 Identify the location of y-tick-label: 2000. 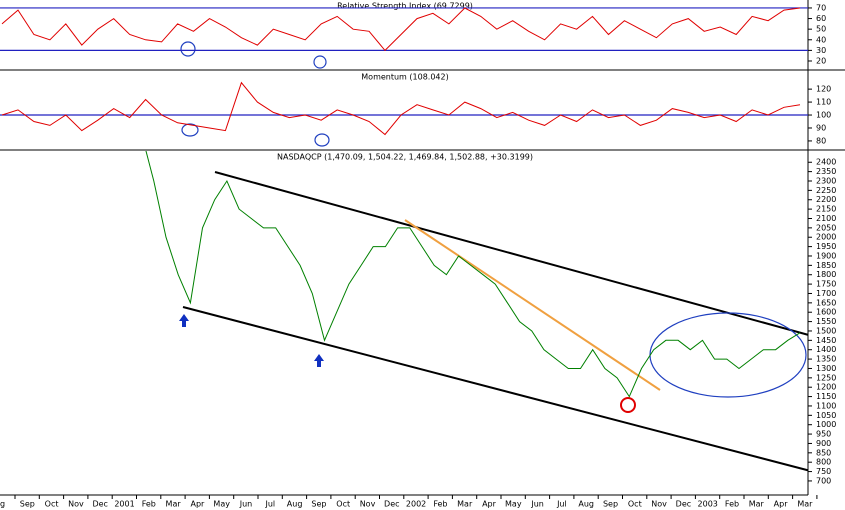
(826, 237).